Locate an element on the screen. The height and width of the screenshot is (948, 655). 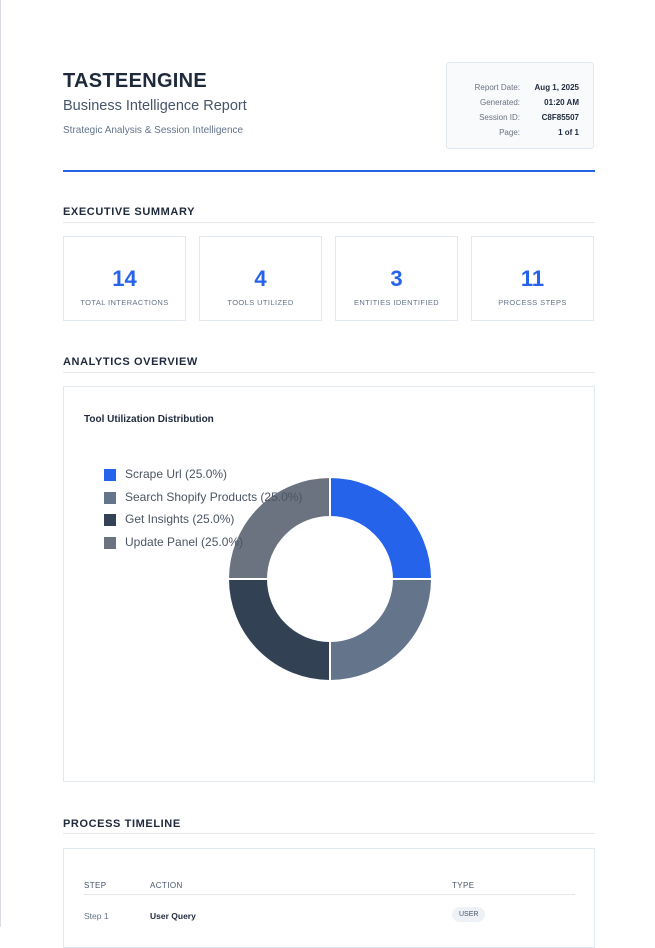
legend-label: Update Panel (25.0%) is located at coordinates (184, 541).